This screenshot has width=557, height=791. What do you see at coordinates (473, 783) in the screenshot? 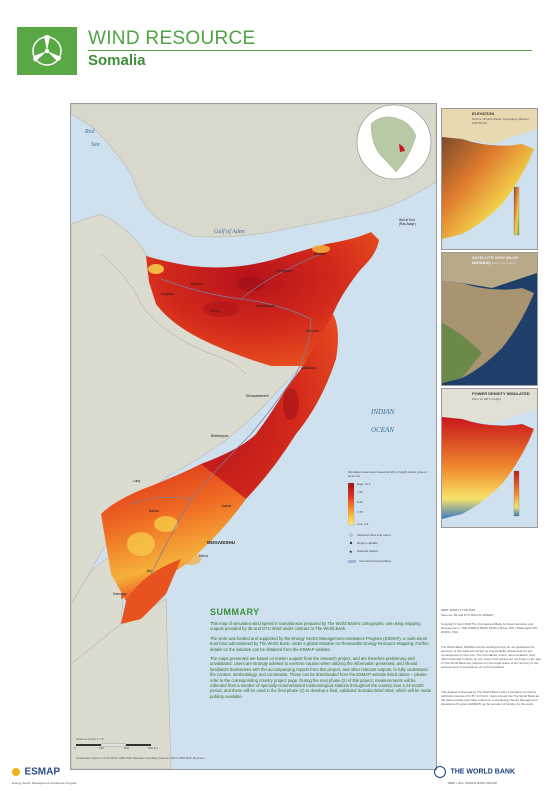
I see `world-bank-tagline: IBRD • IDA | WORLD BANK GROUP` at bounding box center [473, 783].